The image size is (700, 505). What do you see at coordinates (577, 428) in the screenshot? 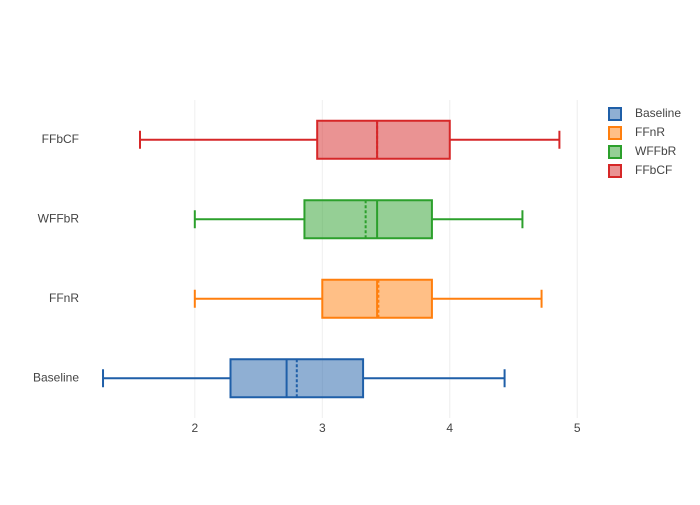
I see `x-tick-label: 5` at bounding box center [577, 428].